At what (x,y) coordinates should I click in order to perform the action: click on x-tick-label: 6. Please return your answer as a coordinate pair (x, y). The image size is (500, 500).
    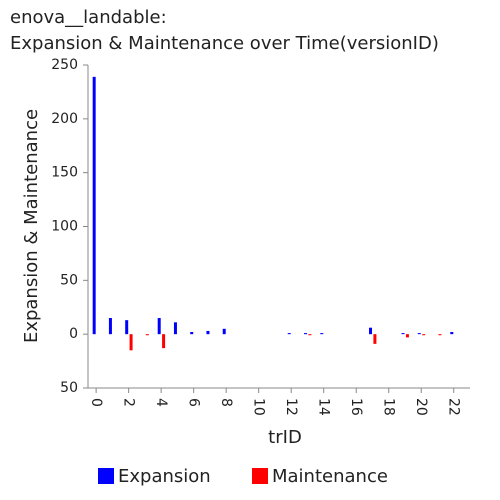
    Looking at the image, I should click on (194, 402).